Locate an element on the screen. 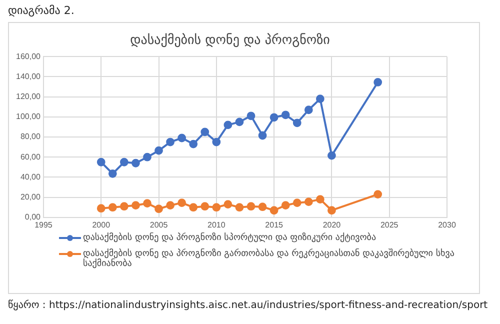 The image size is (500, 324). y-tick-label: 100,00 is located at coordinates (29, 117).